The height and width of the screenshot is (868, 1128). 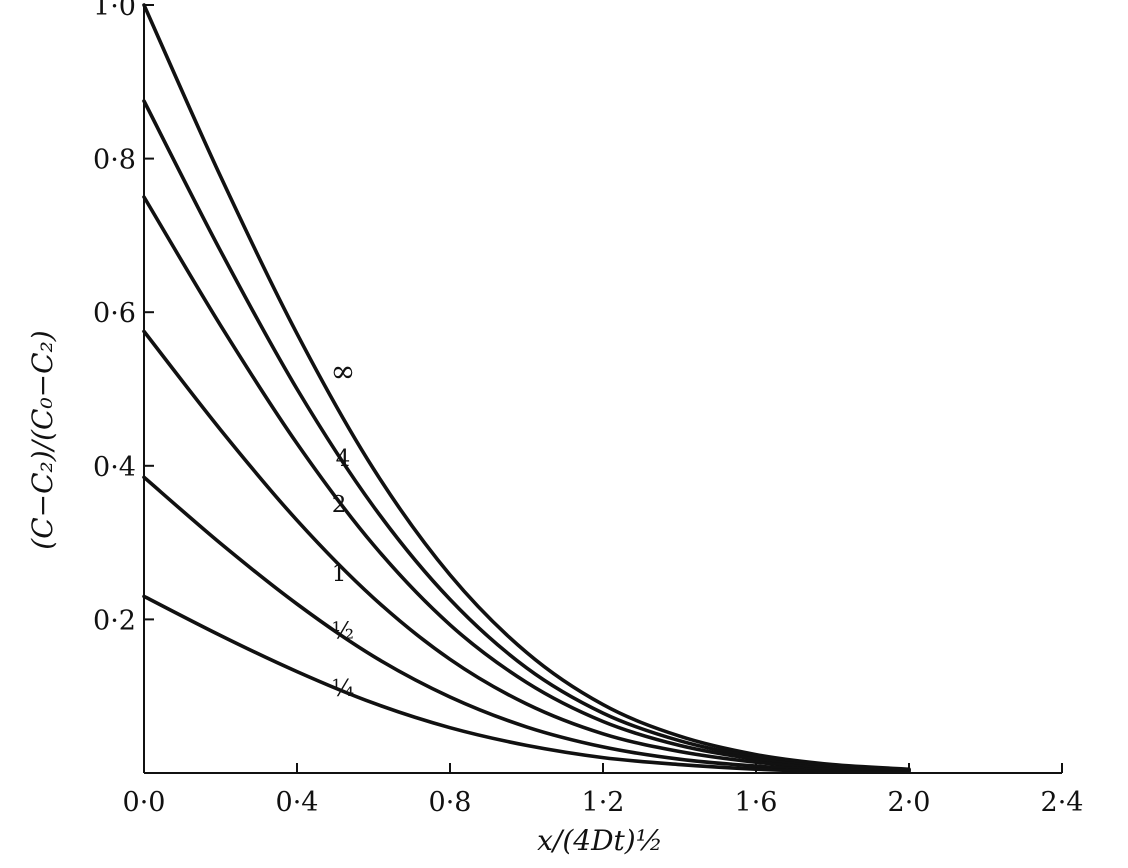 What do you see at coordinates (343, 632) in the screenshot?
I see `series-label-4: ½` at bounding box center [343, 632].